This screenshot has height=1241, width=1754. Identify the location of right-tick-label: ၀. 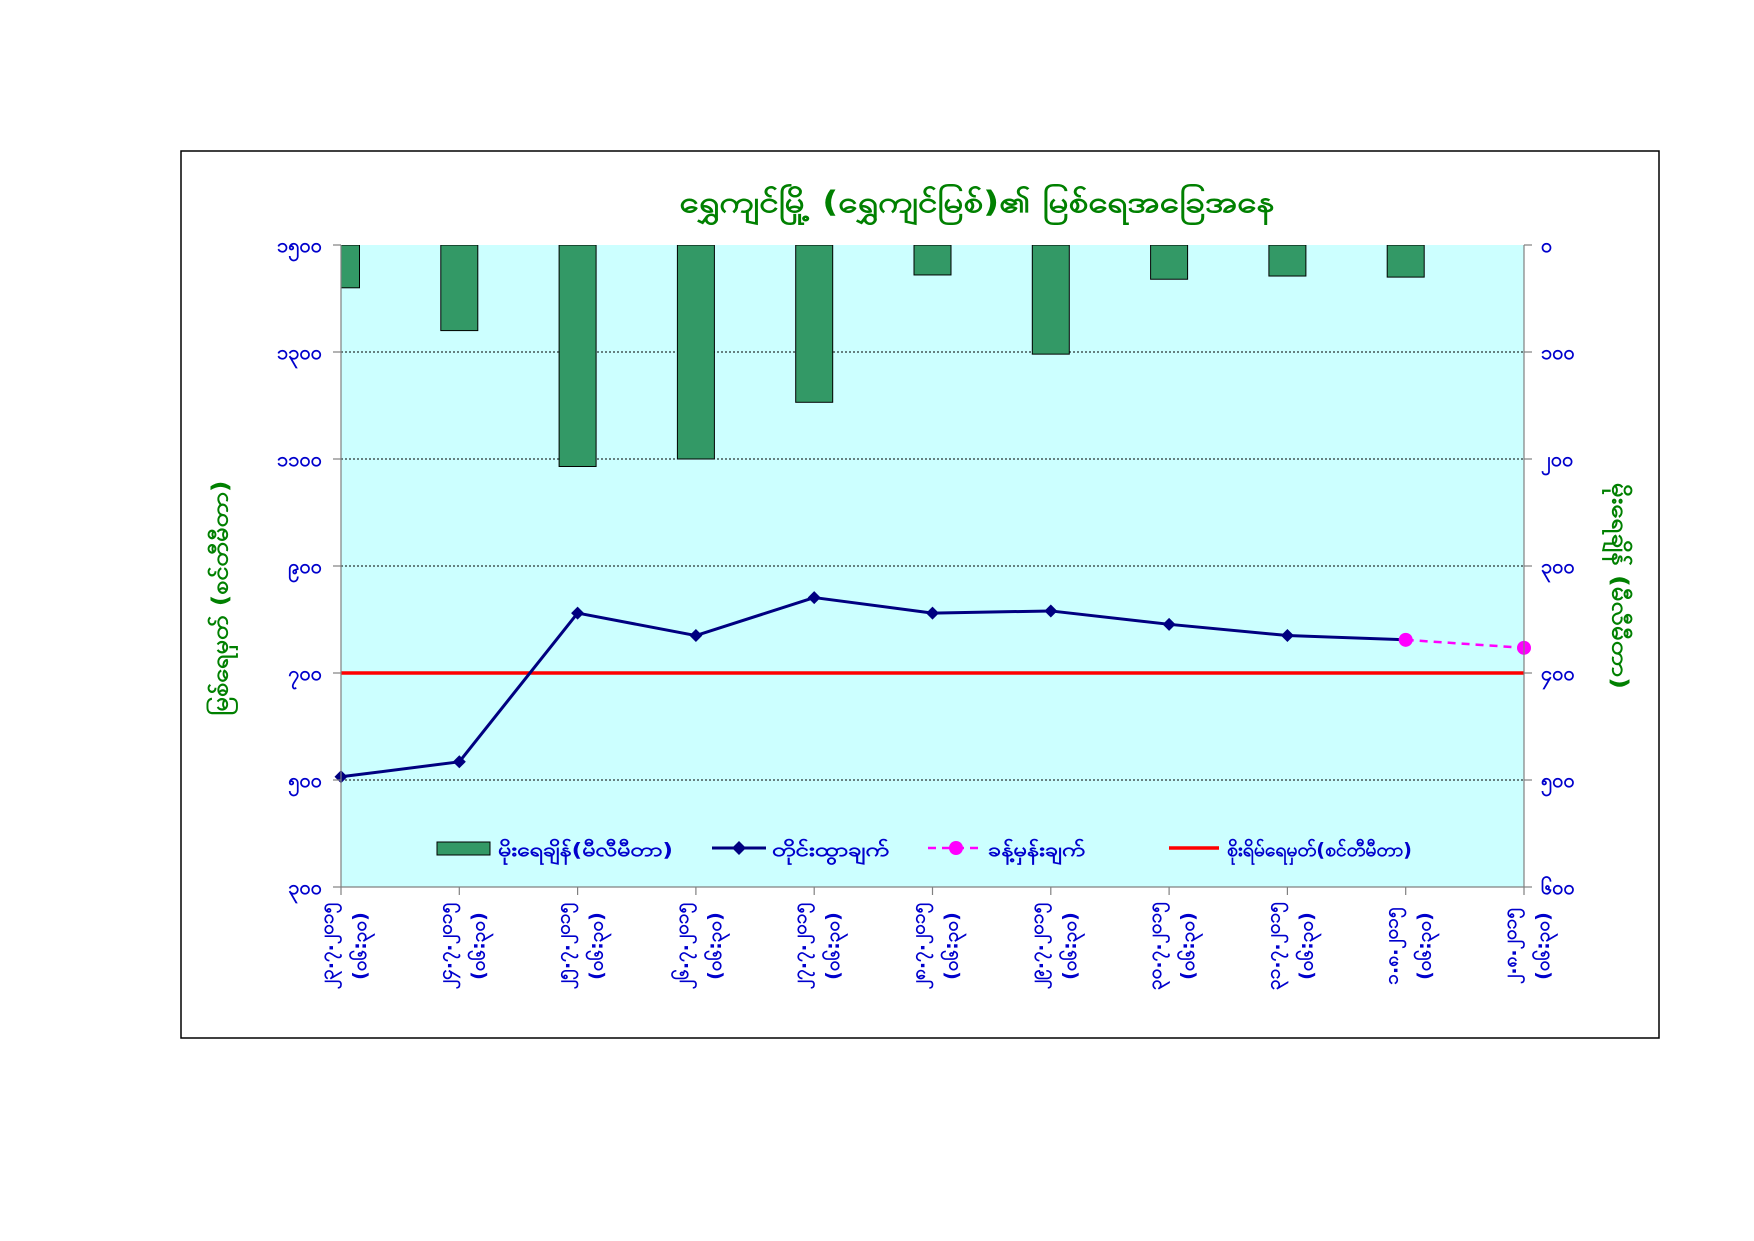
(1546, 245).